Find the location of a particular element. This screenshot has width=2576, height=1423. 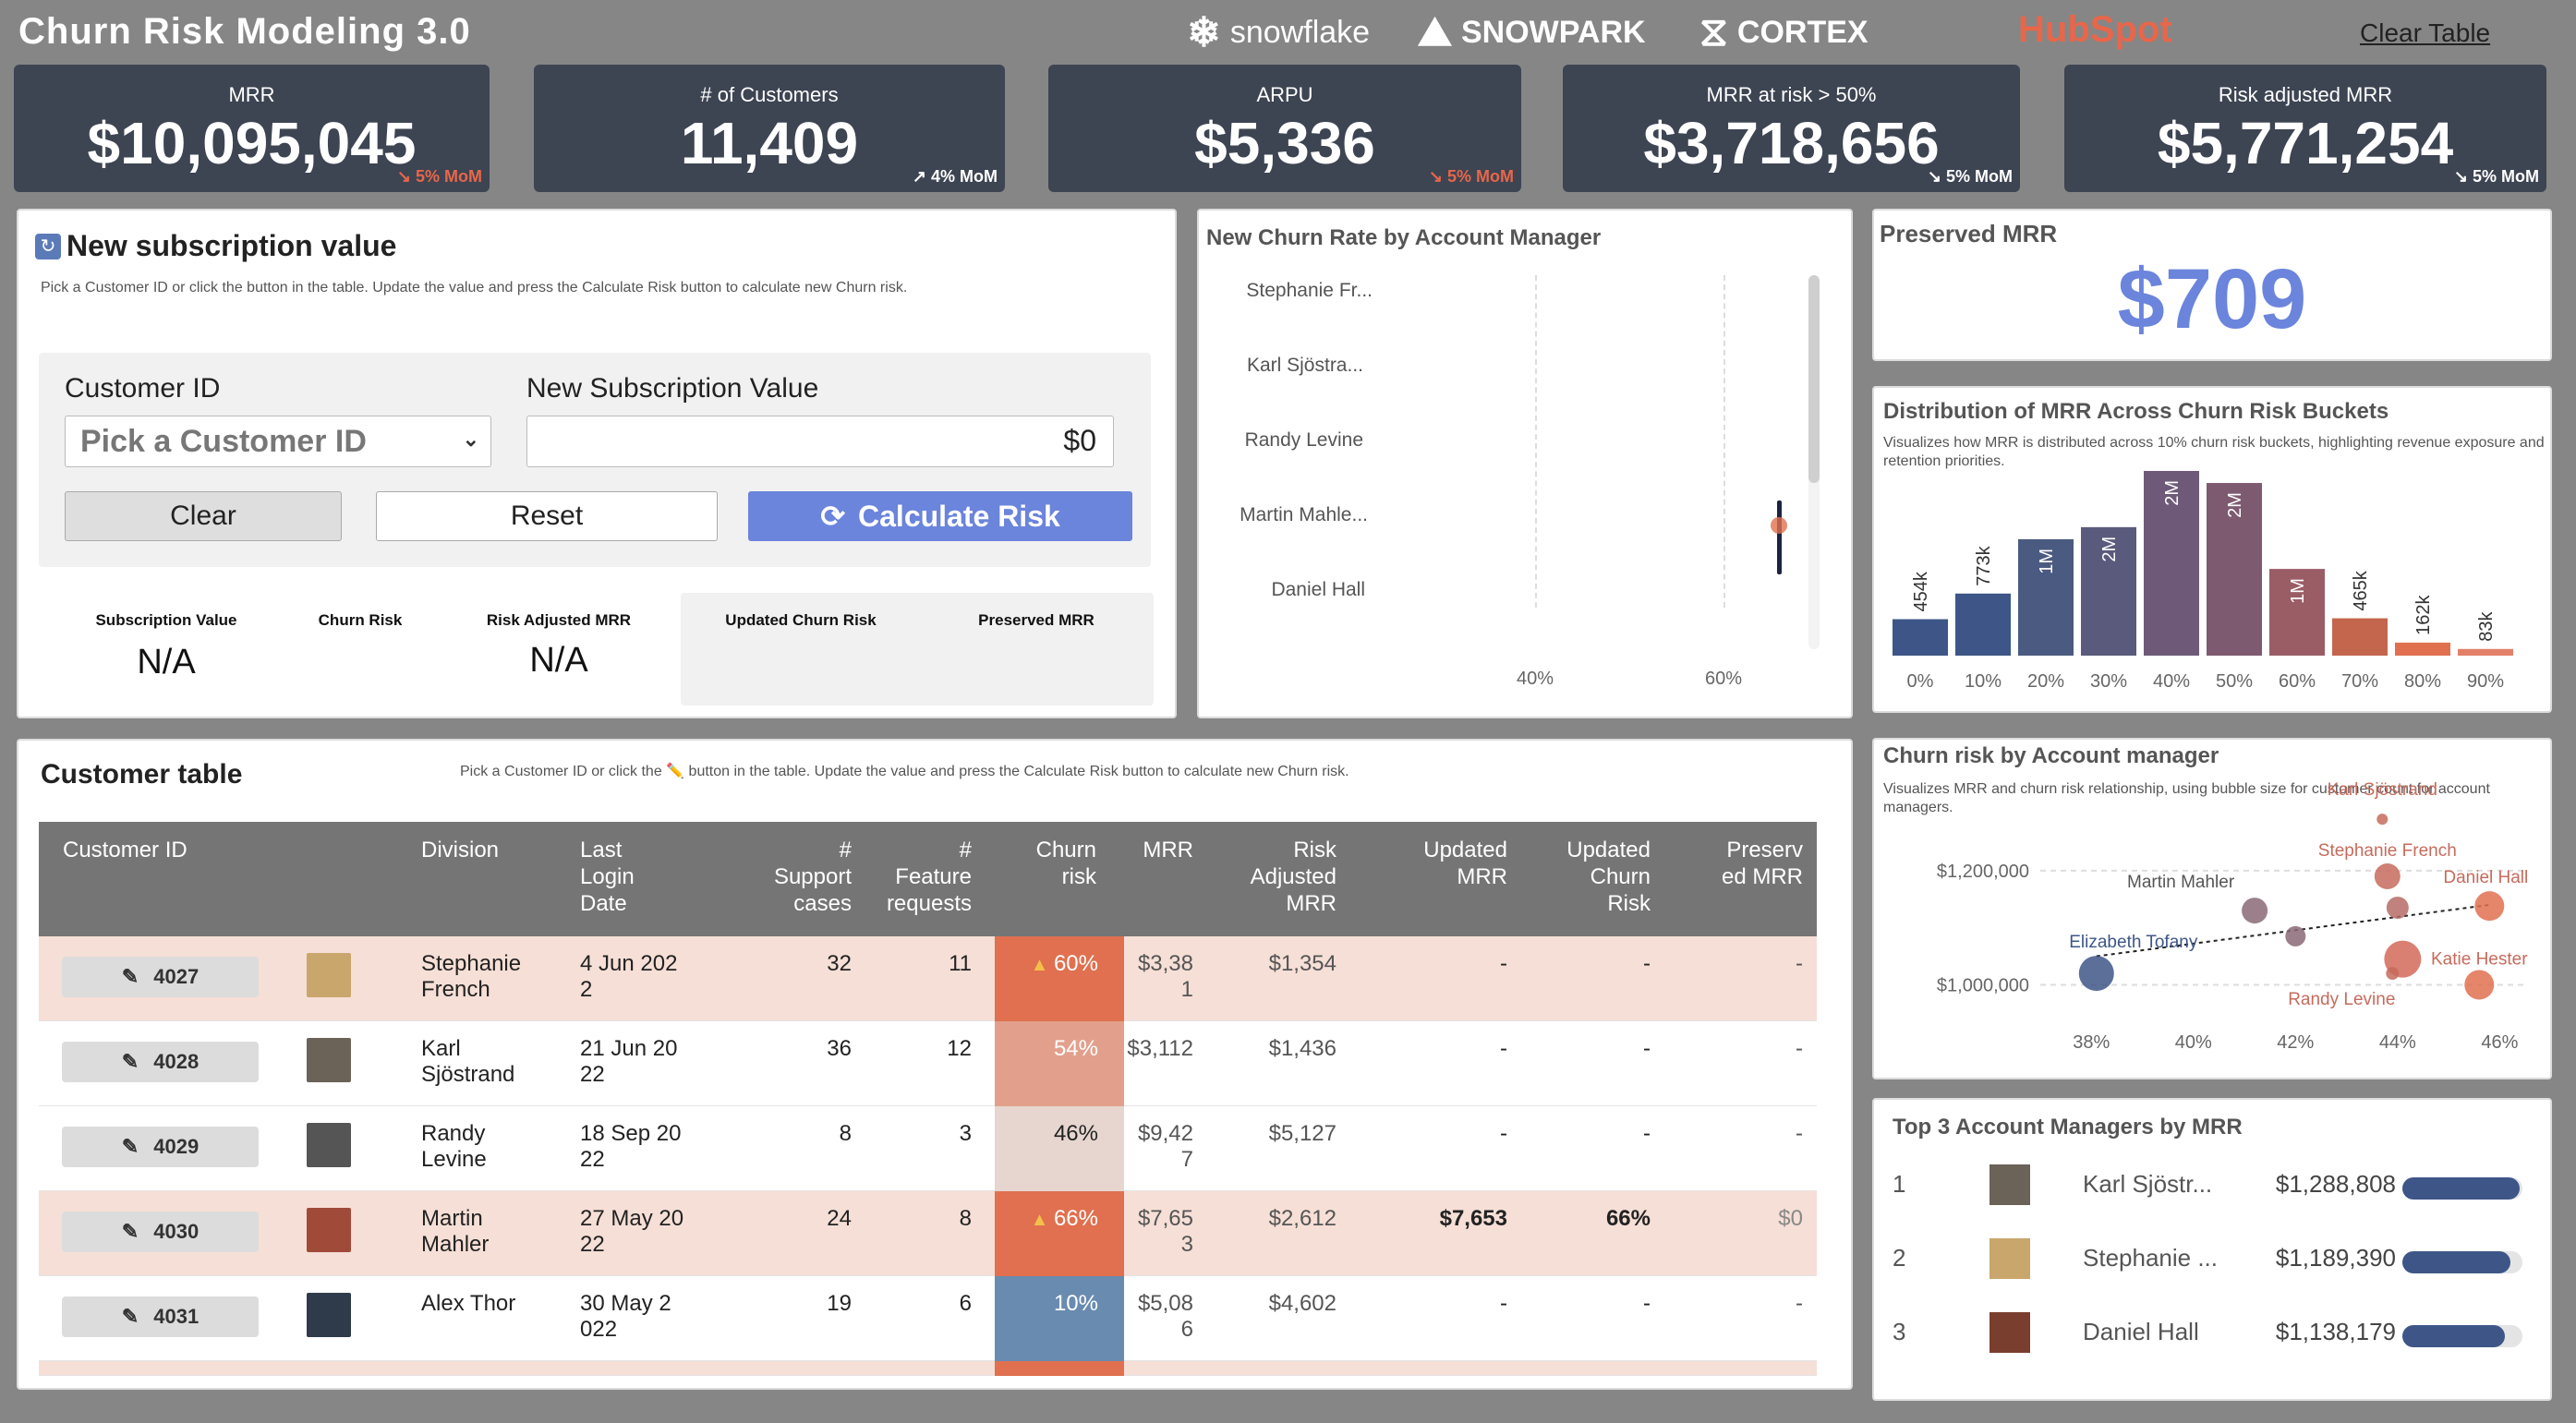

manager-name: Daniel Hall is located at coordinates (2141, 1331).